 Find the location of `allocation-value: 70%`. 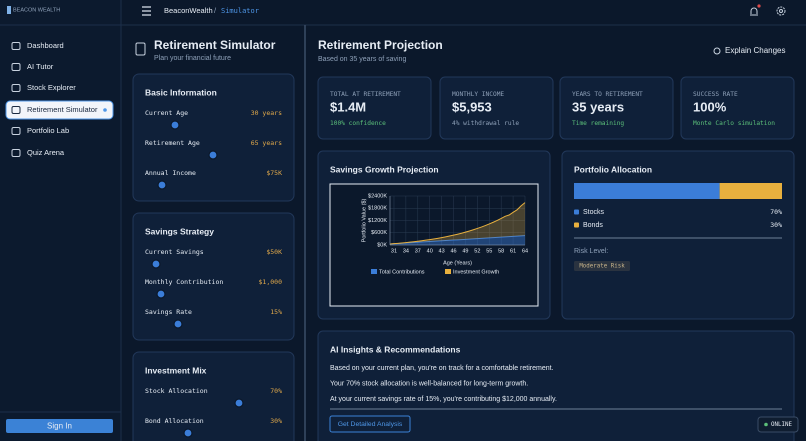

allocation-value: 70% is located at coordinates (776, 212).